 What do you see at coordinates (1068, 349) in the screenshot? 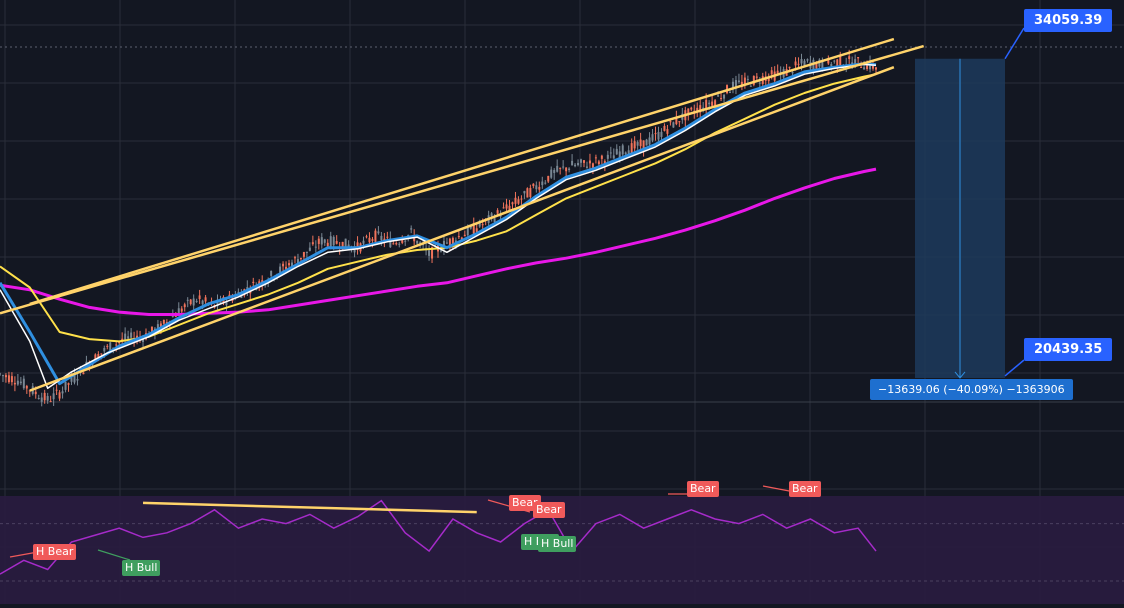
I see `price-target-callout: 20439.35` at bounding box center [1068, 349].